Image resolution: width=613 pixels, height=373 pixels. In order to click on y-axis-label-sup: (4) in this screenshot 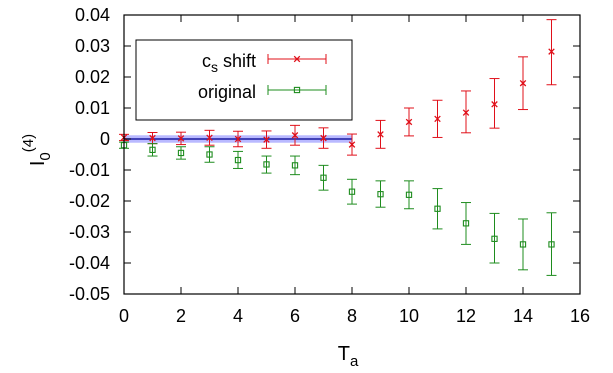, I will do `click(28, 143)`.